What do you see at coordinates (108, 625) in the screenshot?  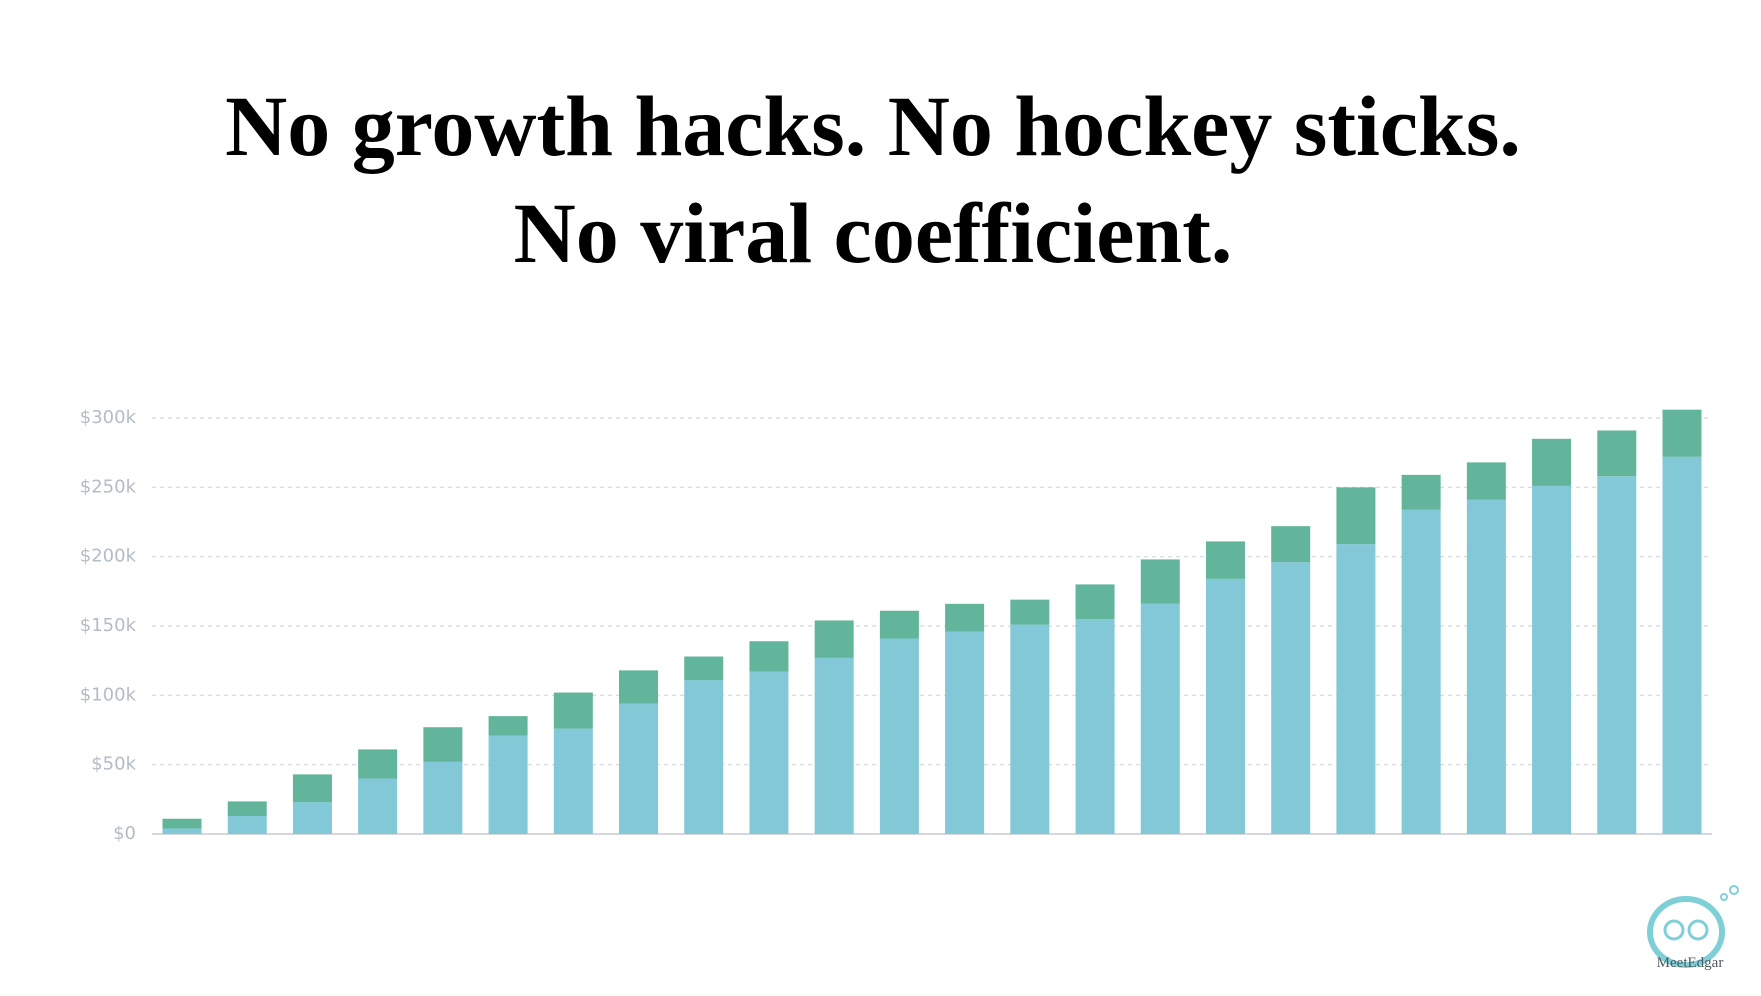 I see `y-tick-label: $150k` at bounding box center [108, 625].